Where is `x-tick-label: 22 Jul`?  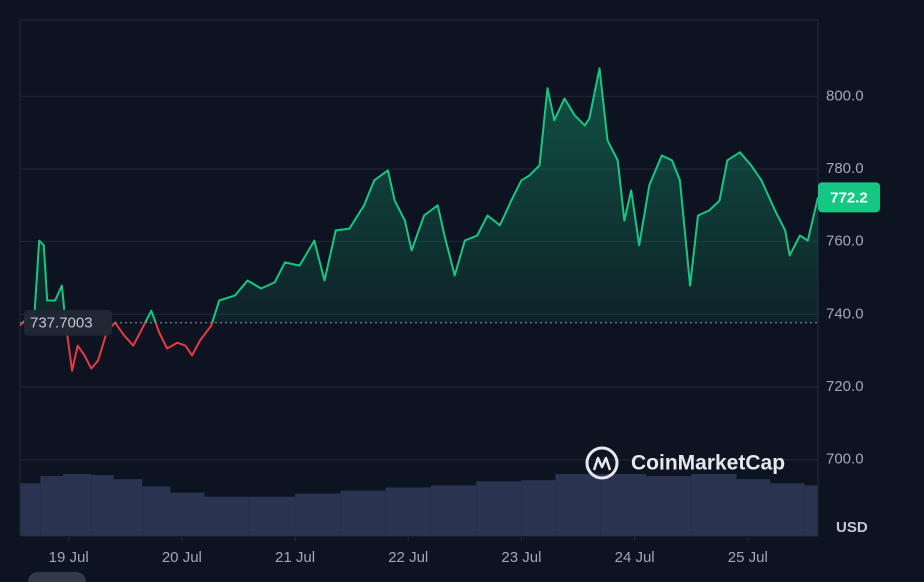 x-tick-label: 22 Jul is located at coordinates (408, 557).